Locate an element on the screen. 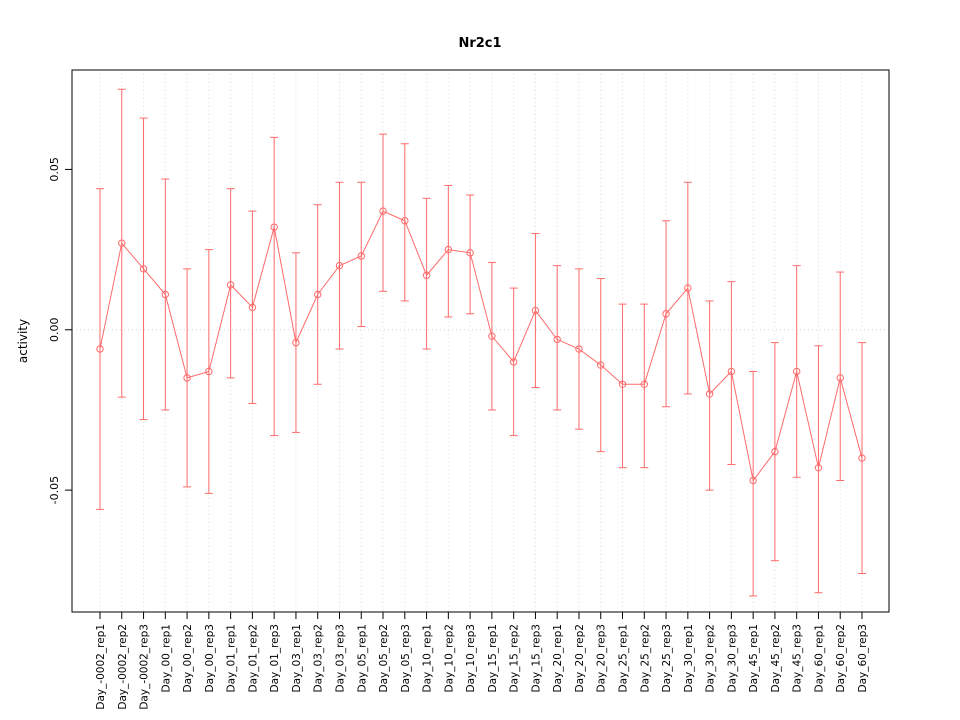  y-tick-label: -0.05 is located at coordinates (54, 490).